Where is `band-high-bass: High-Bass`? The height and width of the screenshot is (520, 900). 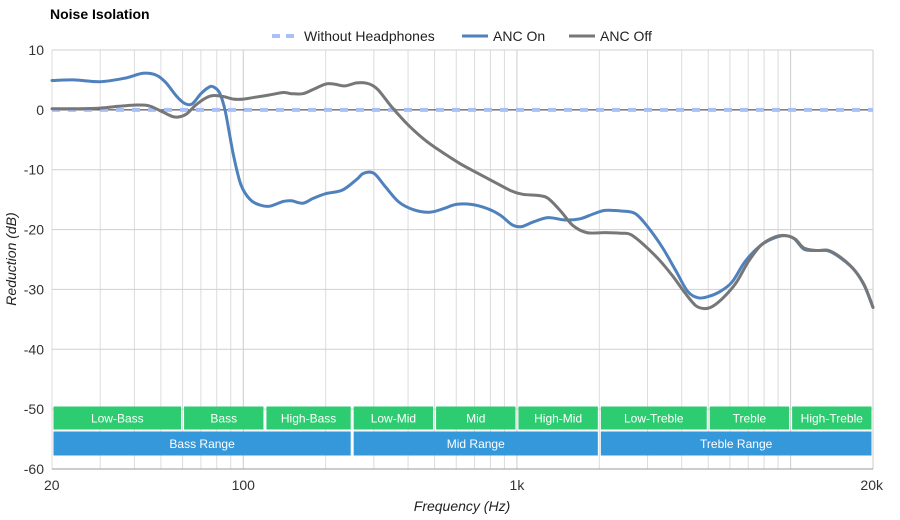
band-high-bass: High-Bass is located at coordinates (308, 418).